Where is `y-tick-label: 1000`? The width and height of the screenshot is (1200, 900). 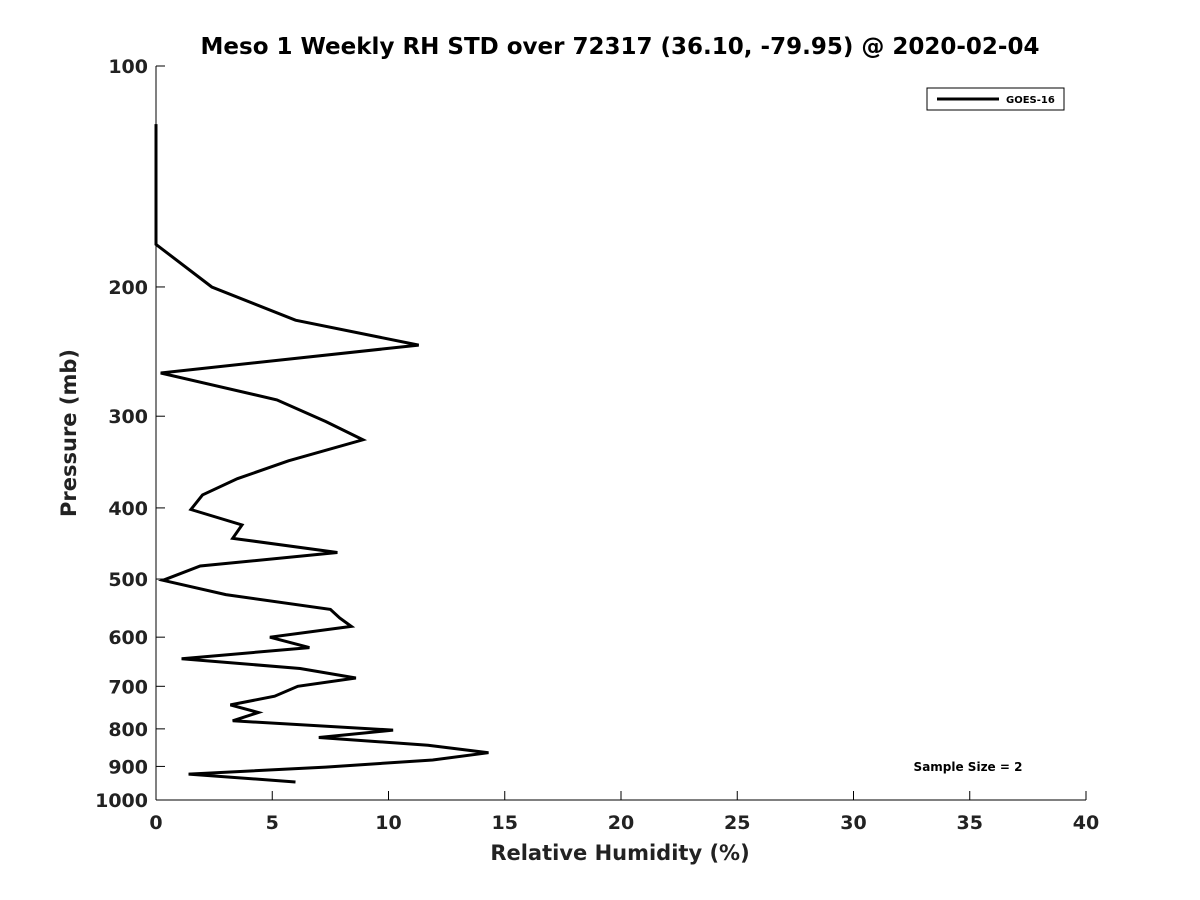 y-tick-label: 1000 is located at coordinates (121, 801).